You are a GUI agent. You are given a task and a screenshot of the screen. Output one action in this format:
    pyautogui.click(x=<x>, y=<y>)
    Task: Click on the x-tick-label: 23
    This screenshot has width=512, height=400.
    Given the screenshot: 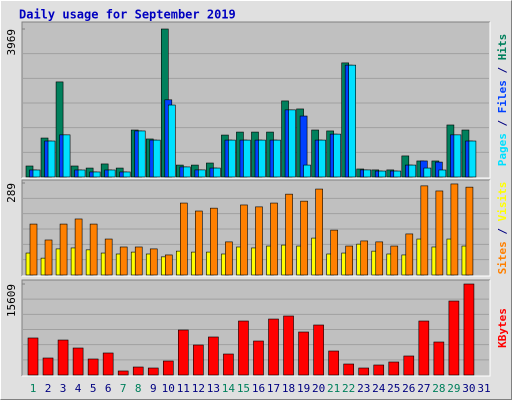 What is the action you would take?
    pyautogui.click(x=363, y=388)
    